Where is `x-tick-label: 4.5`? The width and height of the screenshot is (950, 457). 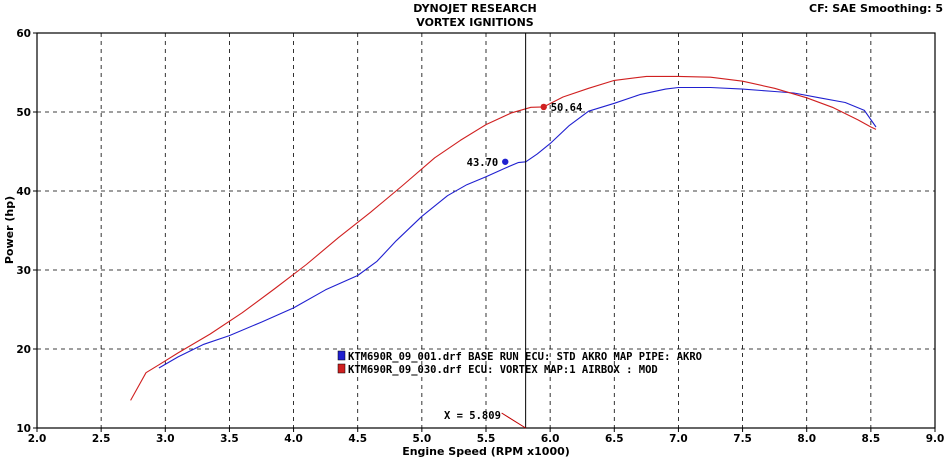
x-tick-label: 4.5 is located at coordinates (357, 439).